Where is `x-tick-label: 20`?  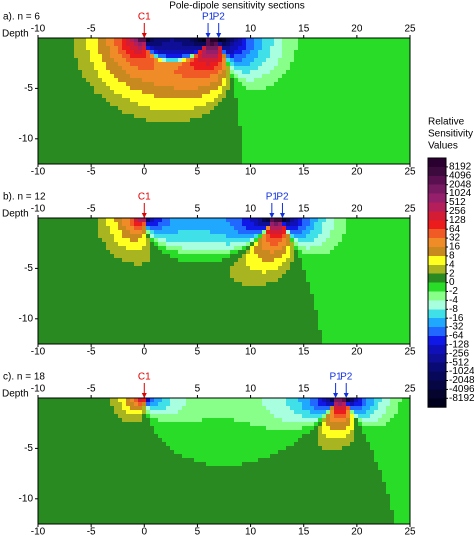
x-tick-label: 20 is located at coordinates (357, 172).